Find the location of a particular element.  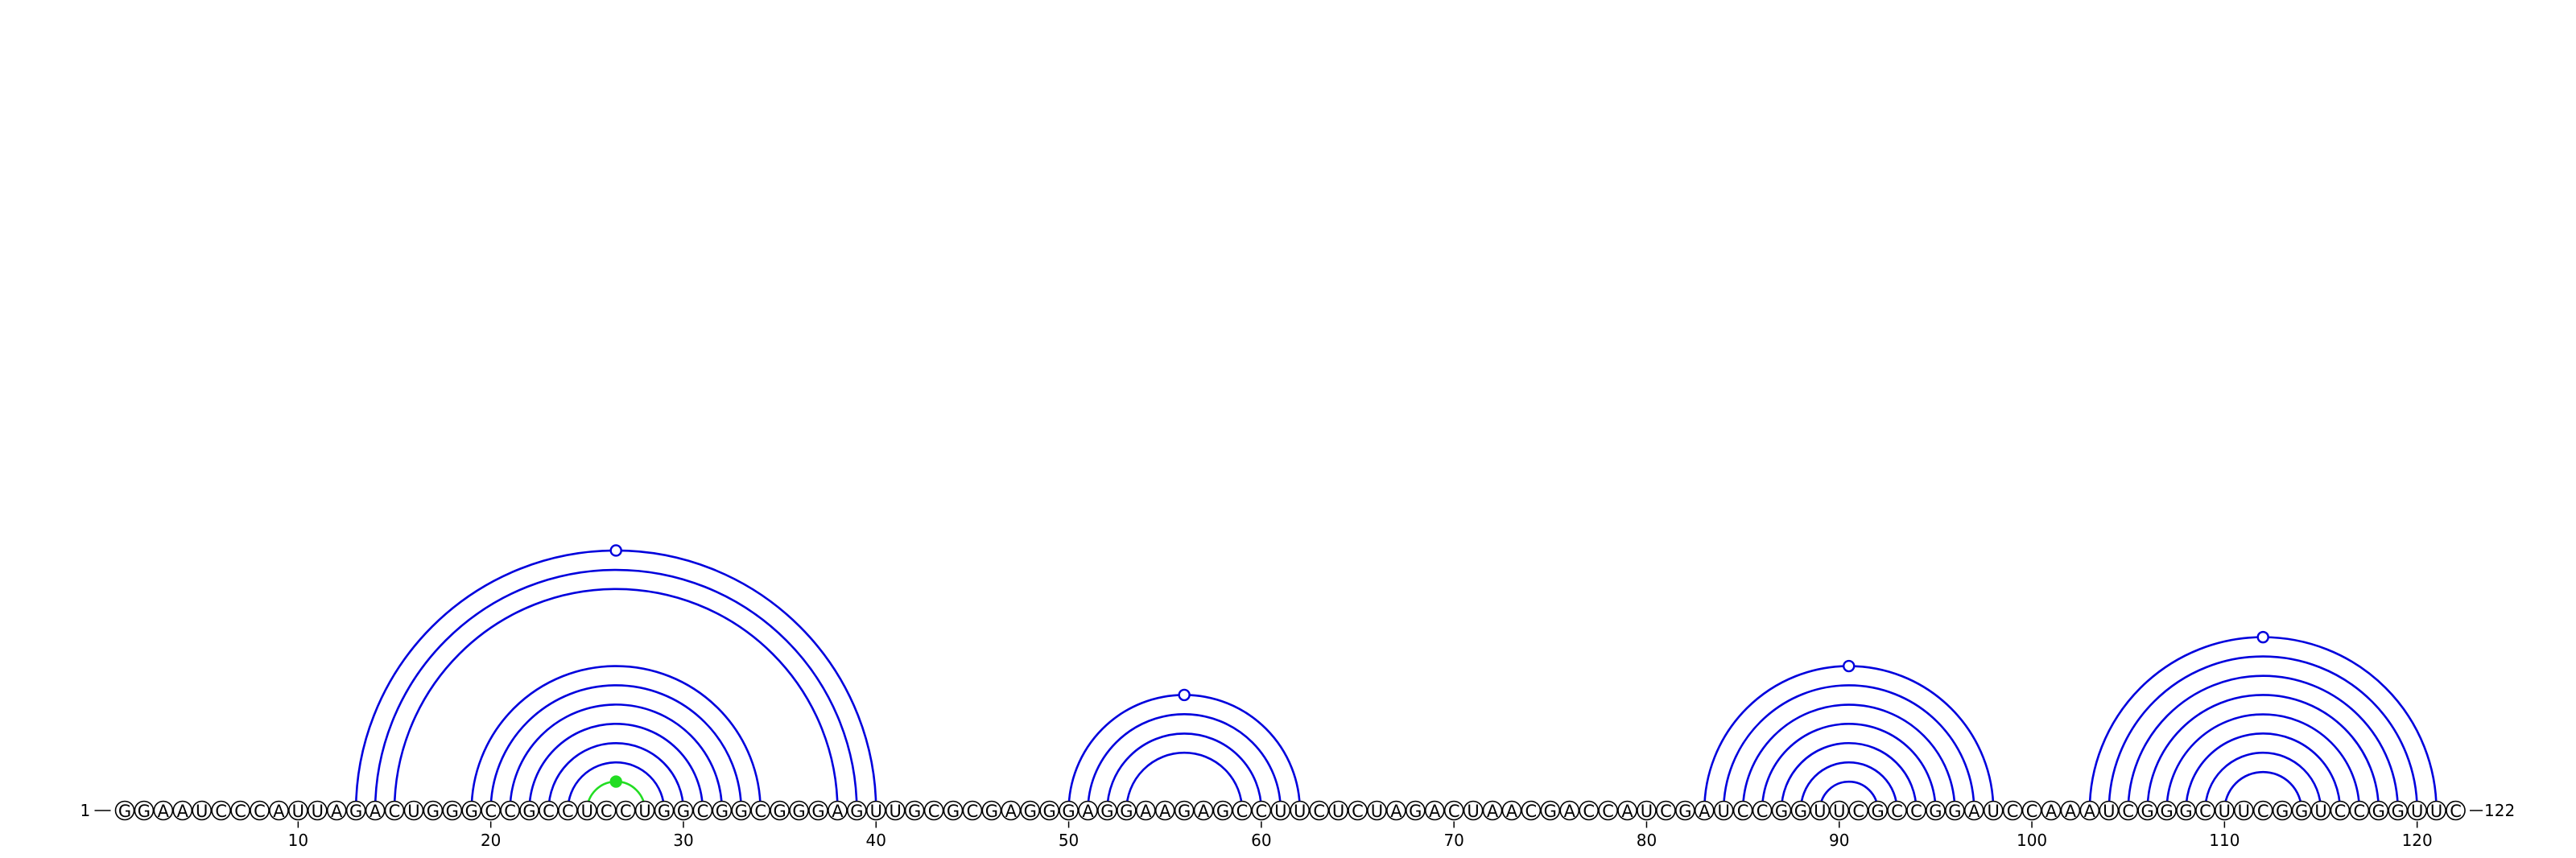

axis-tick-label: 110 is located at coordinates (2224, 840).